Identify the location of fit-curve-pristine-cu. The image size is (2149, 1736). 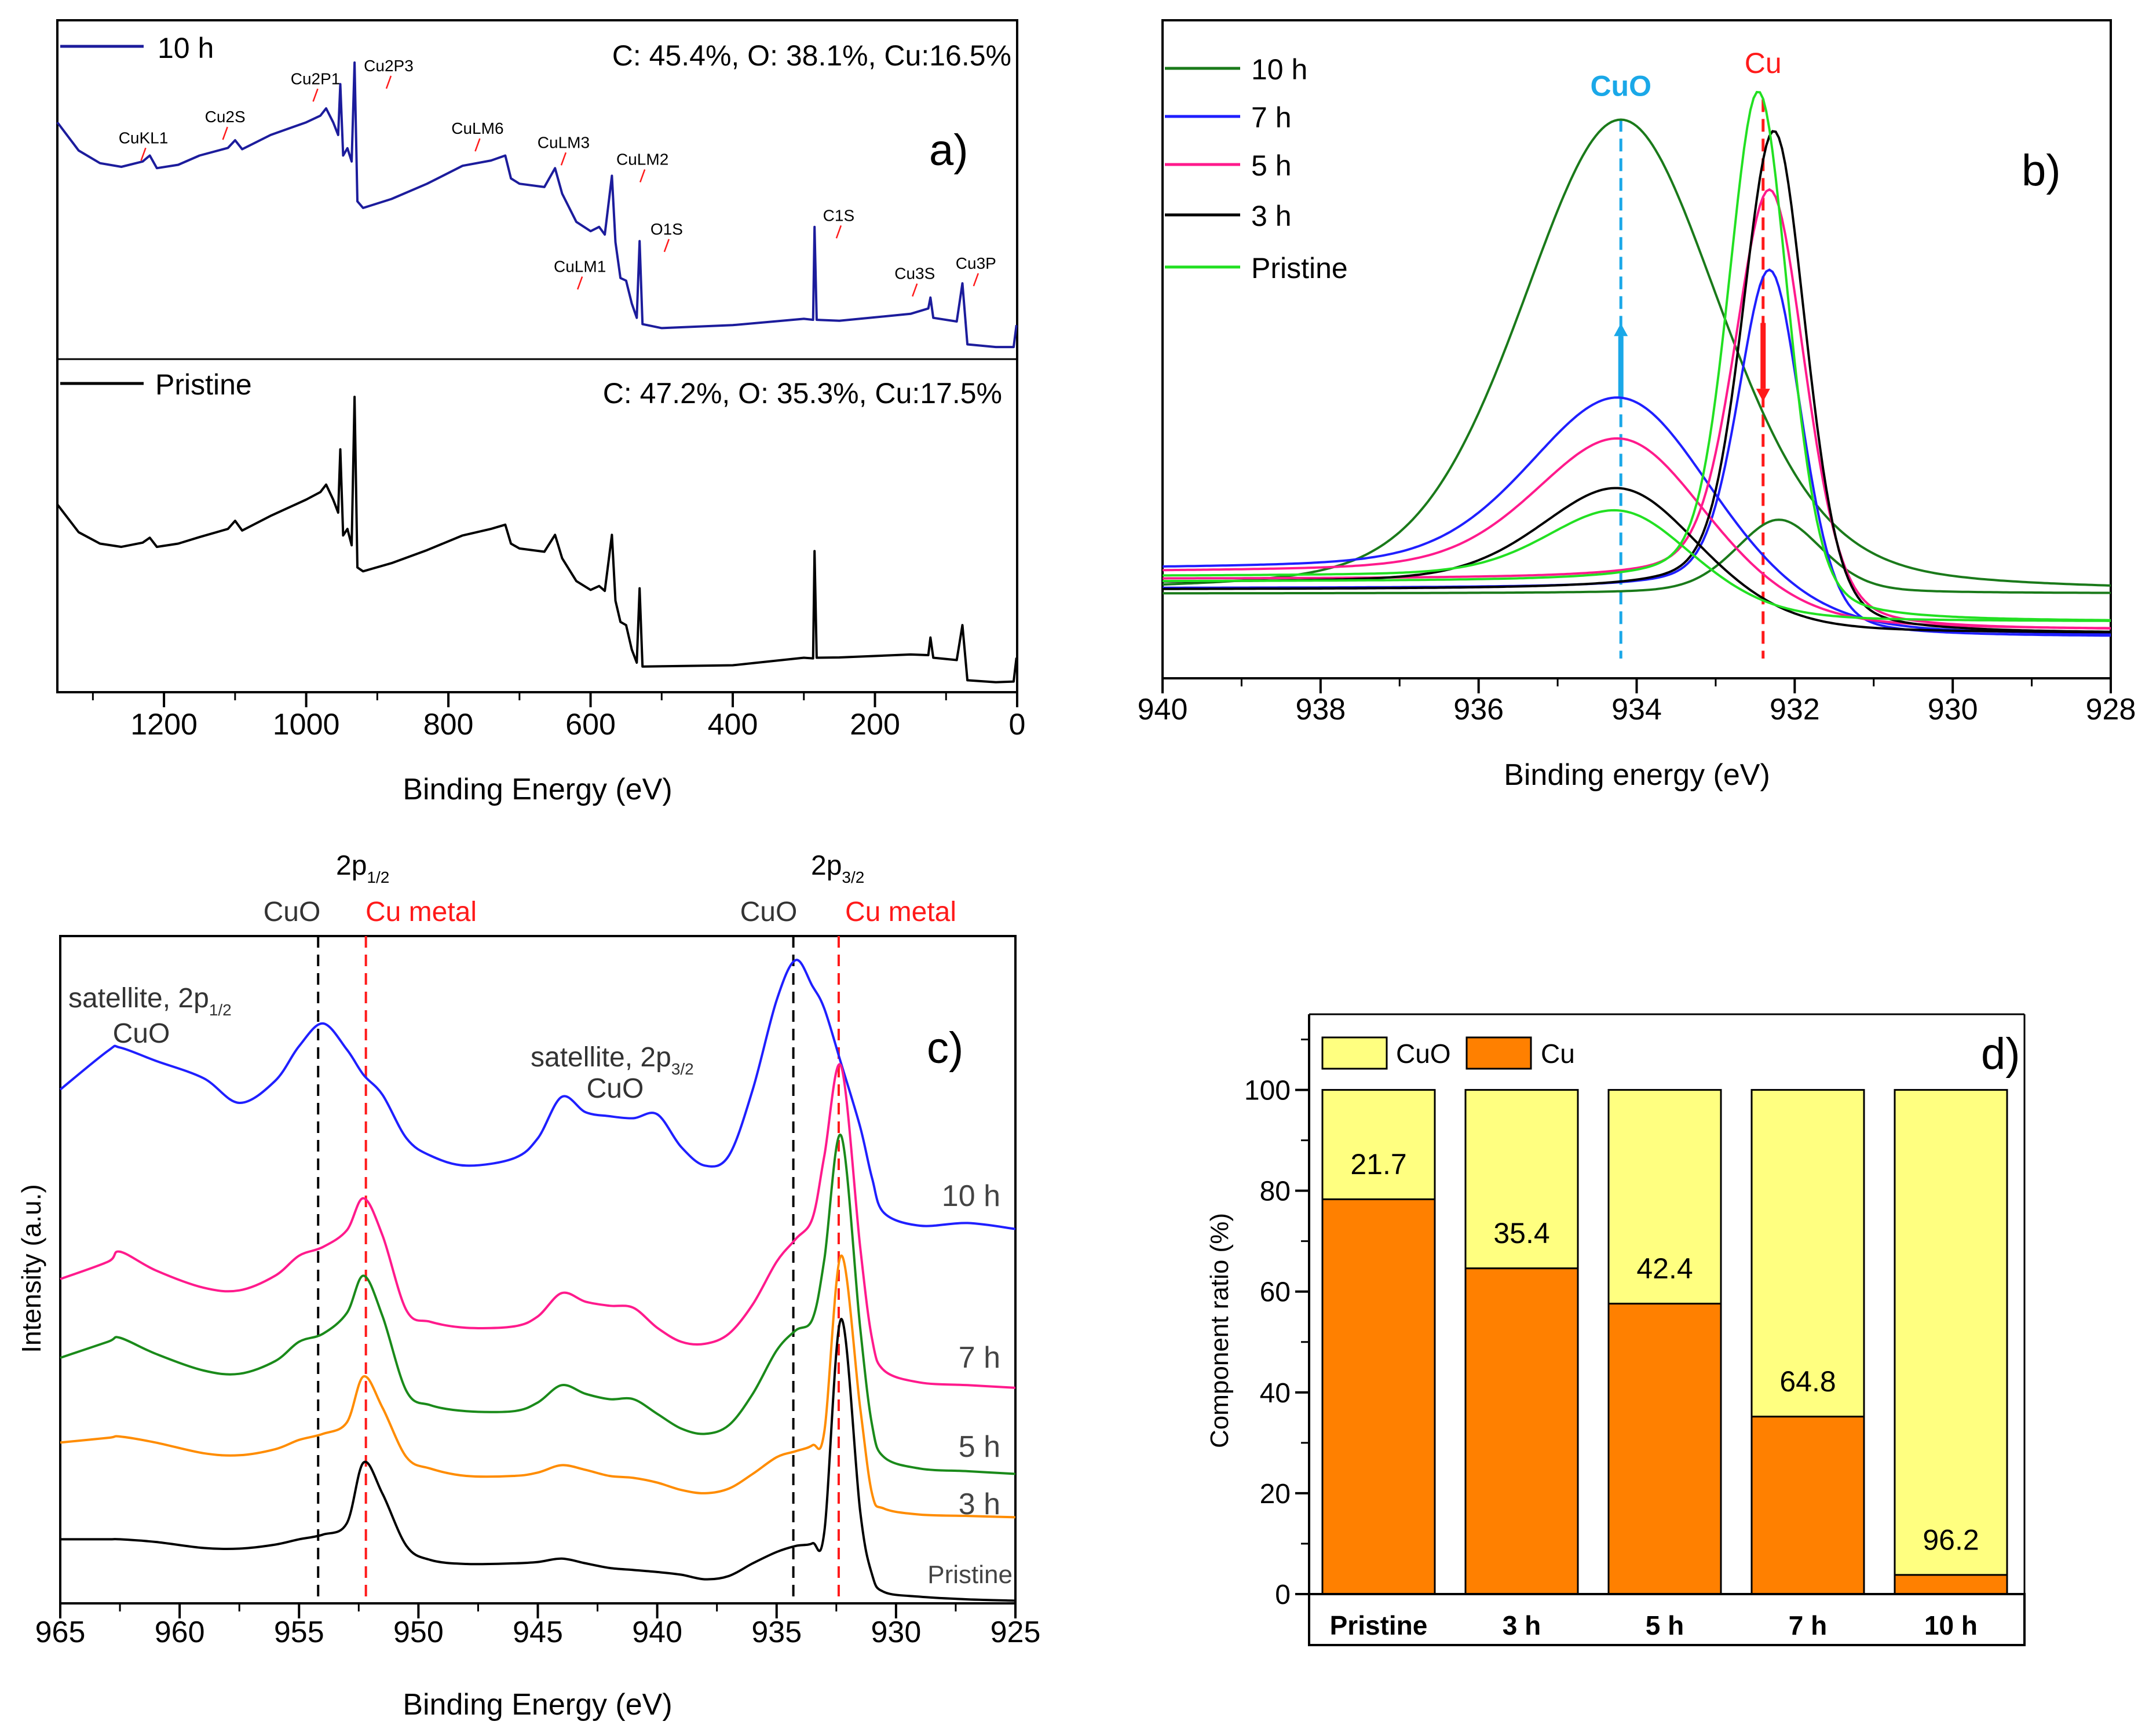
(1637, 356).